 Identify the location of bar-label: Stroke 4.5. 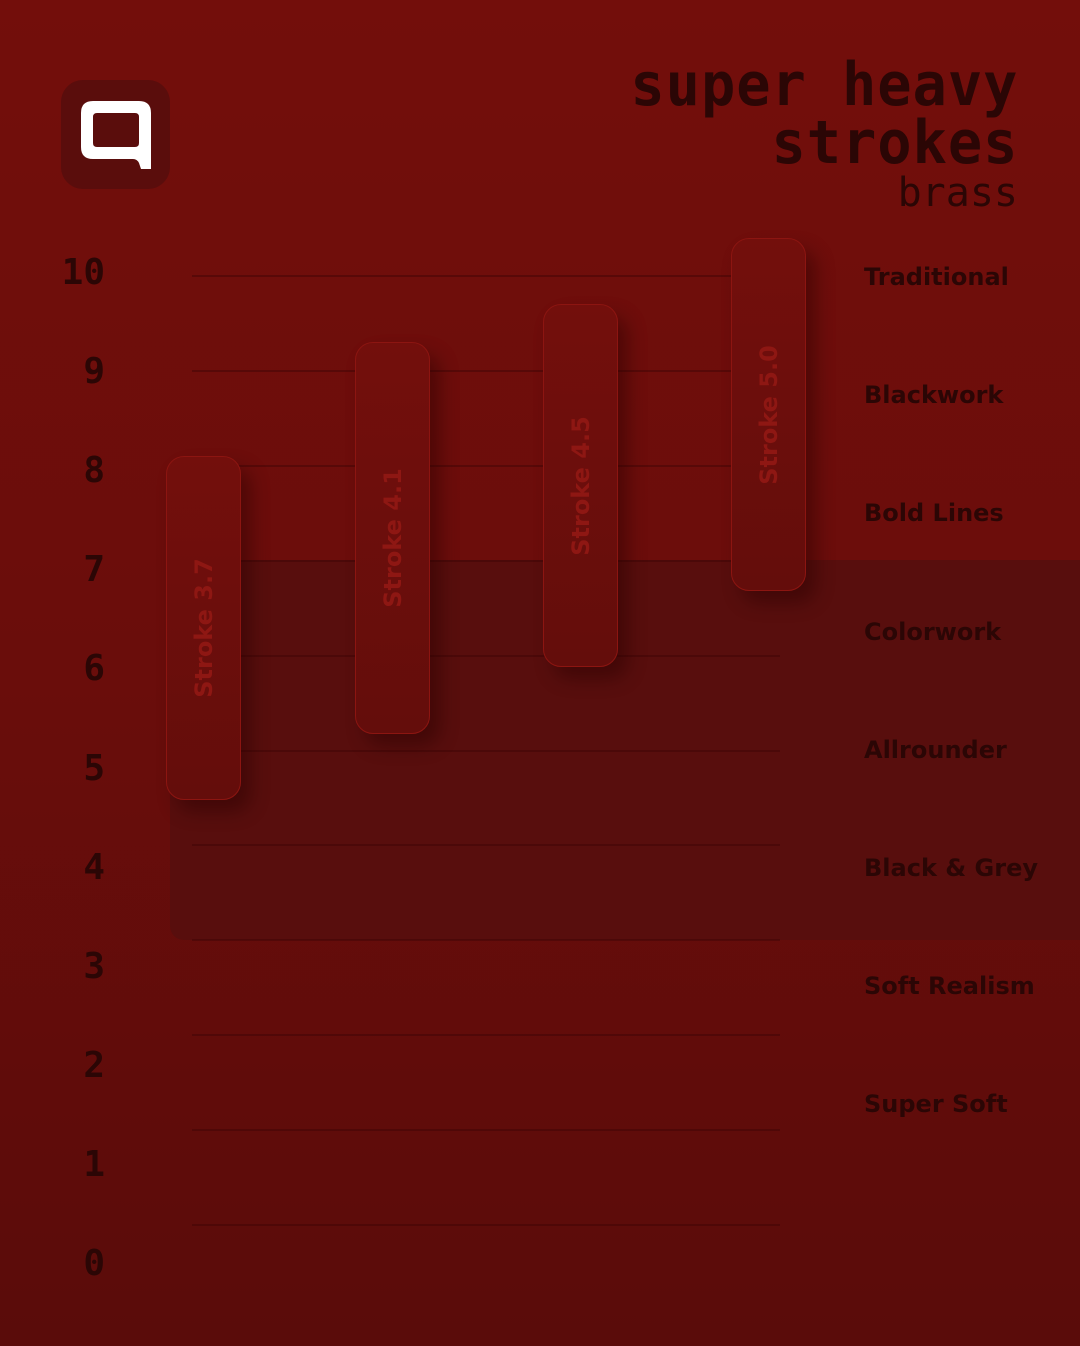
(580, 485).